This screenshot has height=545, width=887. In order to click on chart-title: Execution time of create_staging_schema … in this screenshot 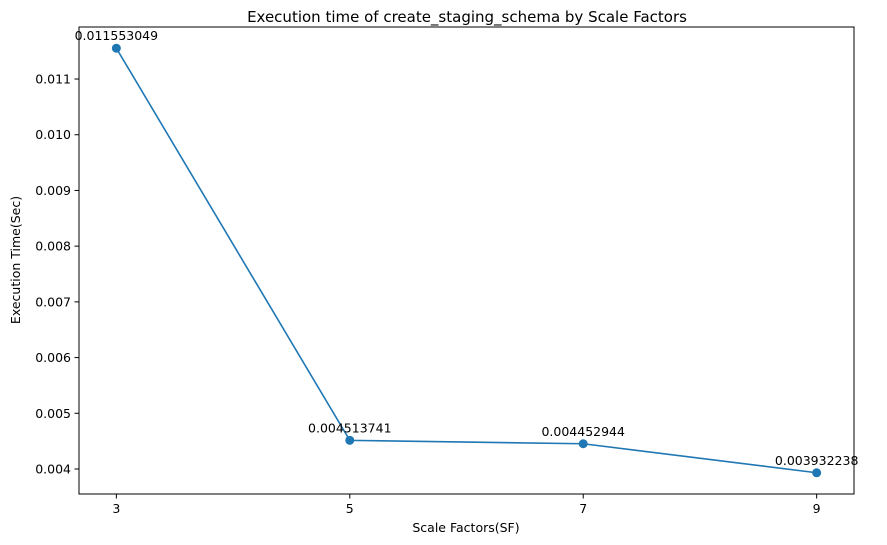, I will do `click(467, 17)`.